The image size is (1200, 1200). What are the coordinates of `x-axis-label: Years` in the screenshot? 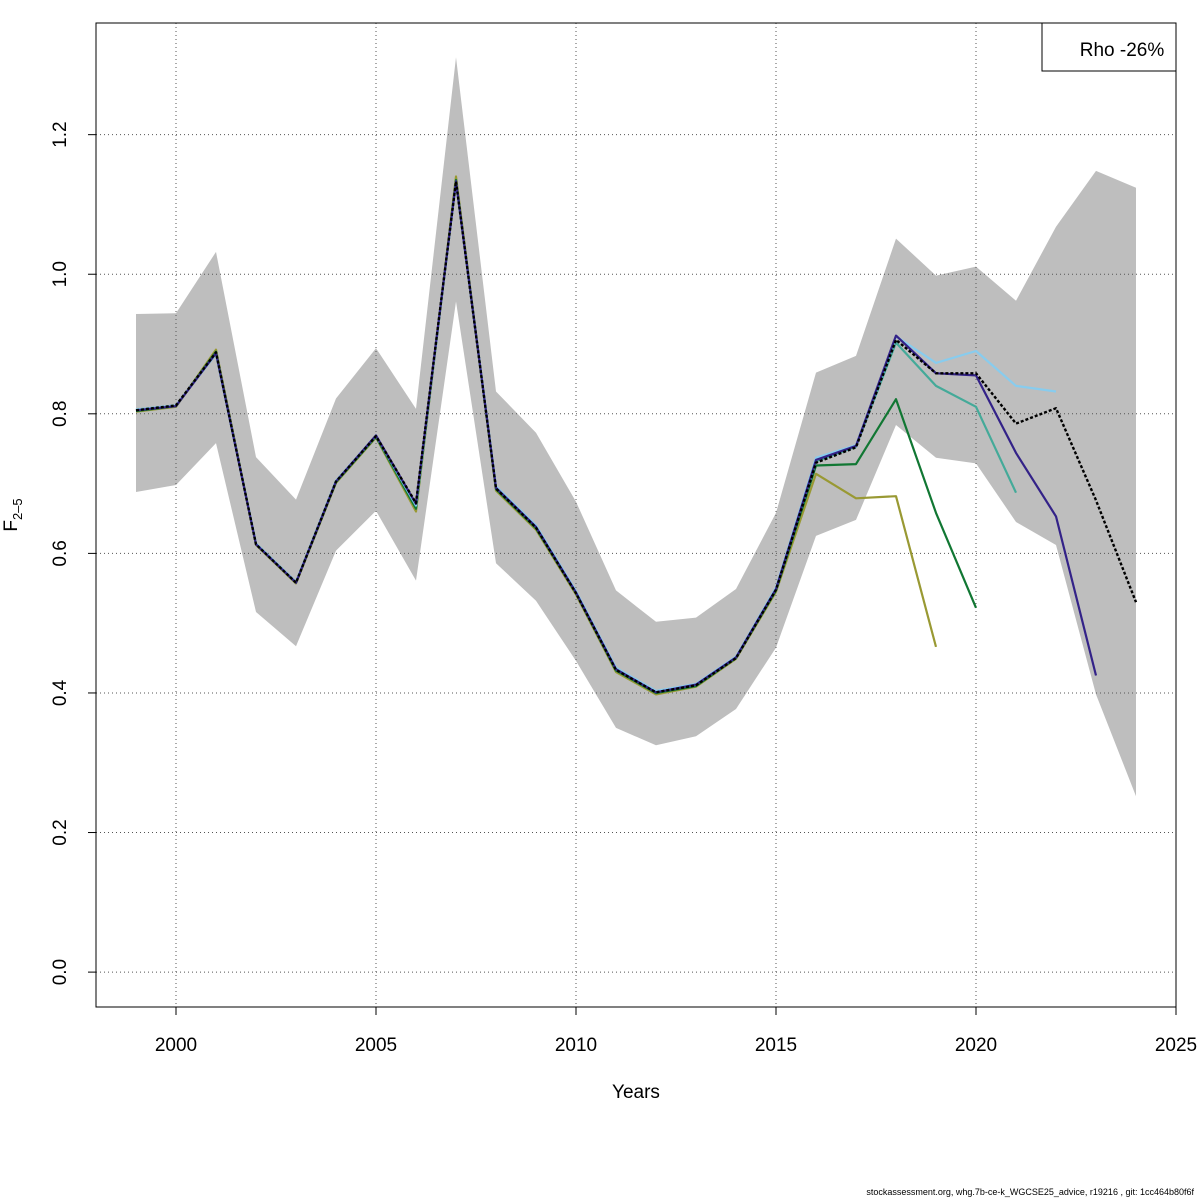 It's located at (636, 1092).